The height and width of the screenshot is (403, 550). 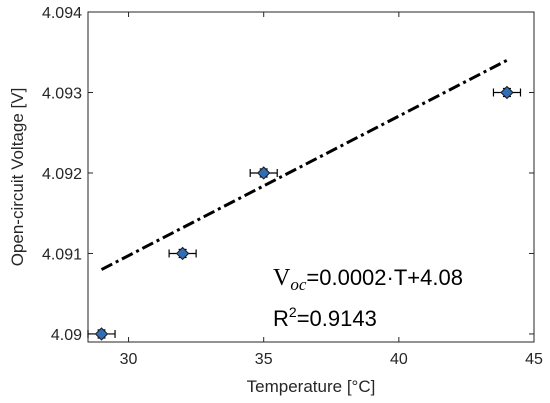 What do you see at coordinates (298, 284) in the screenshot?
I see `equation-subscript: oc` at bounding box center [298, 284].